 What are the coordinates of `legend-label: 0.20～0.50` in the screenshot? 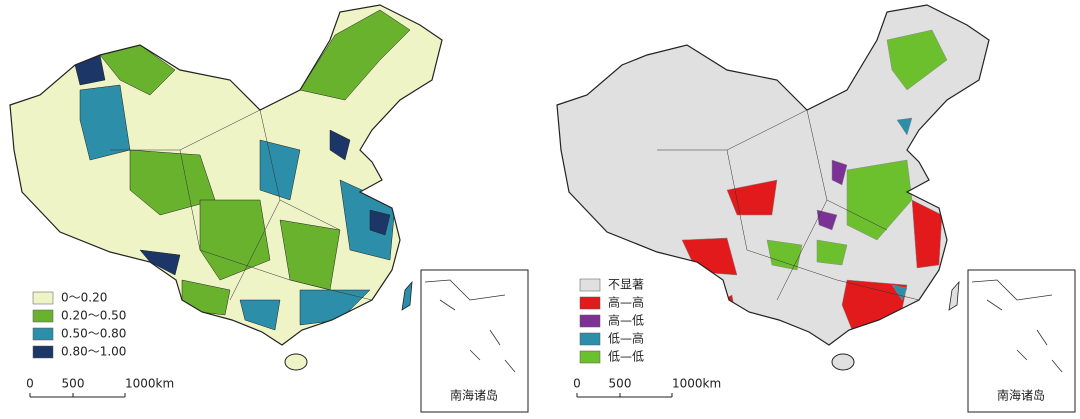 It's located at (93, 316).